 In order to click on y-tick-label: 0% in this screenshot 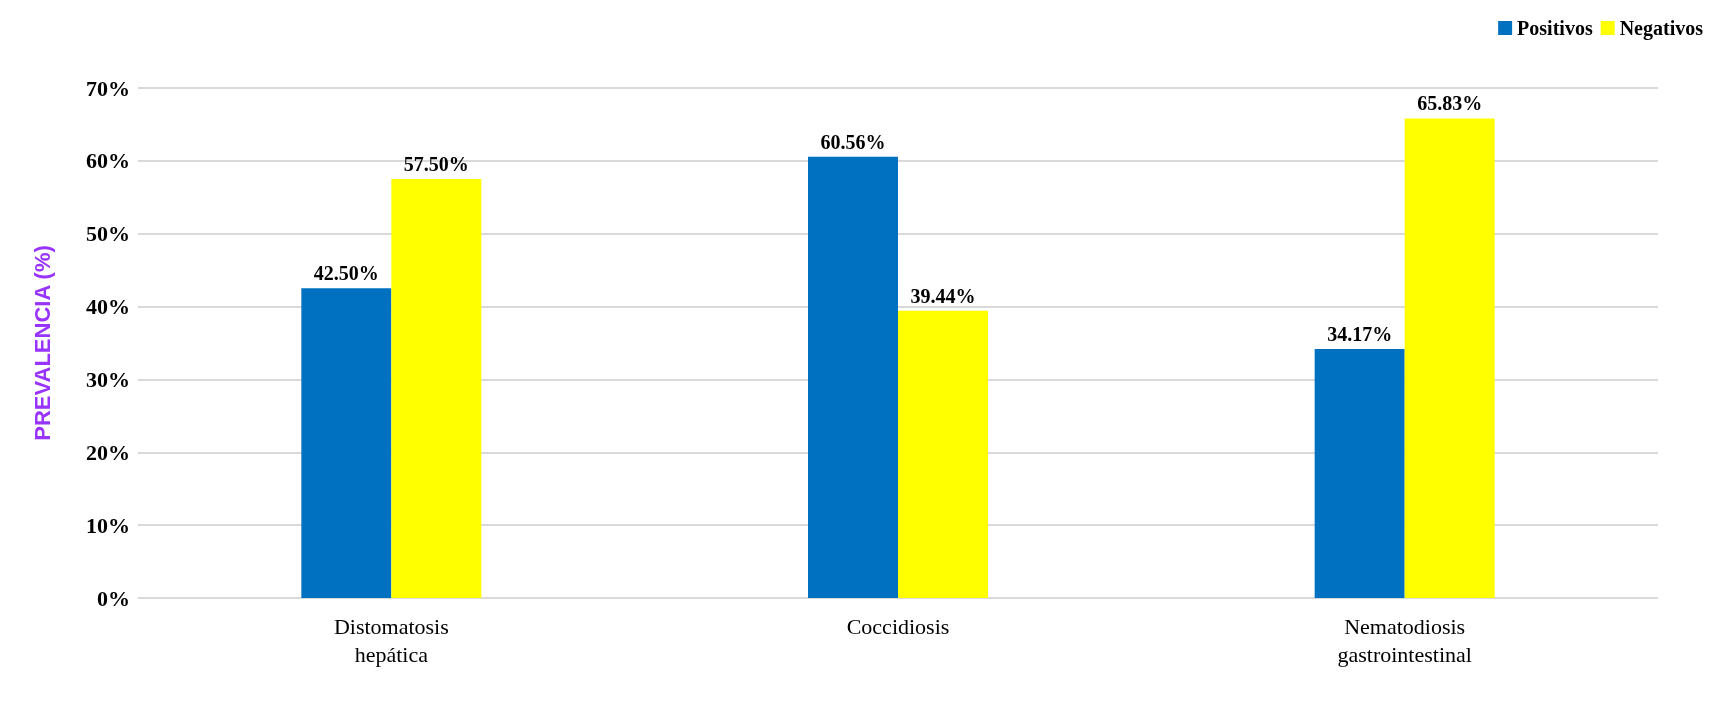, I will do `click(113, 598)`.